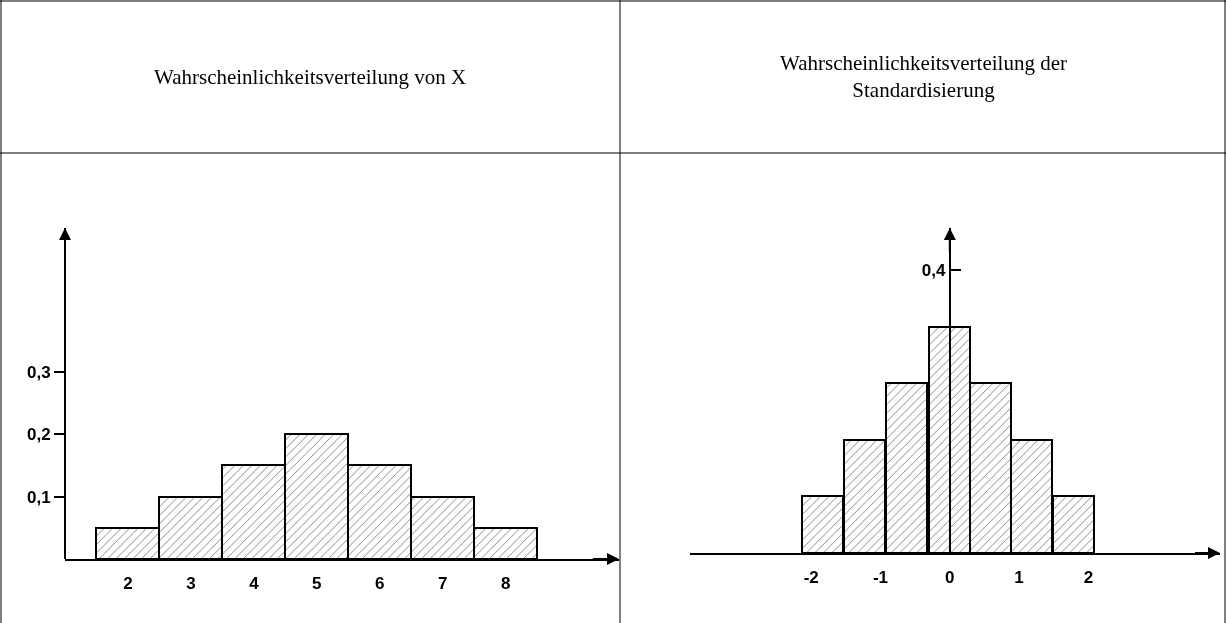  I want to click on y-tick-label: 0,1, so click(38, 497).